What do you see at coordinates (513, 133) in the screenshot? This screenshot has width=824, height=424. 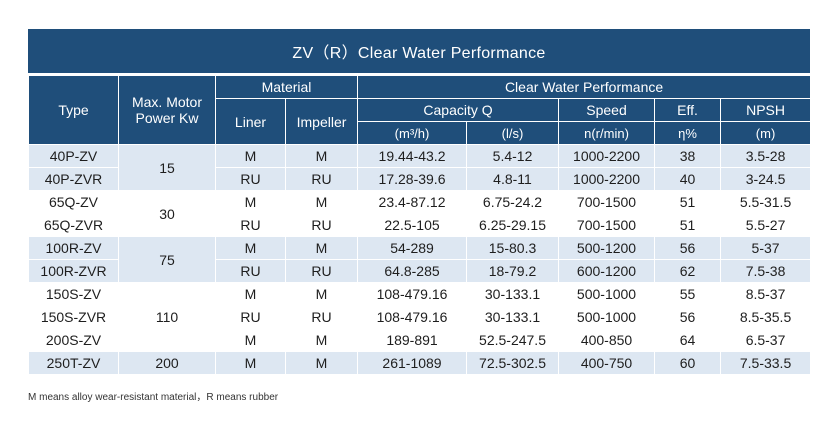 I see `unit-ls: (l/s)` at bounding box center [513, 133].